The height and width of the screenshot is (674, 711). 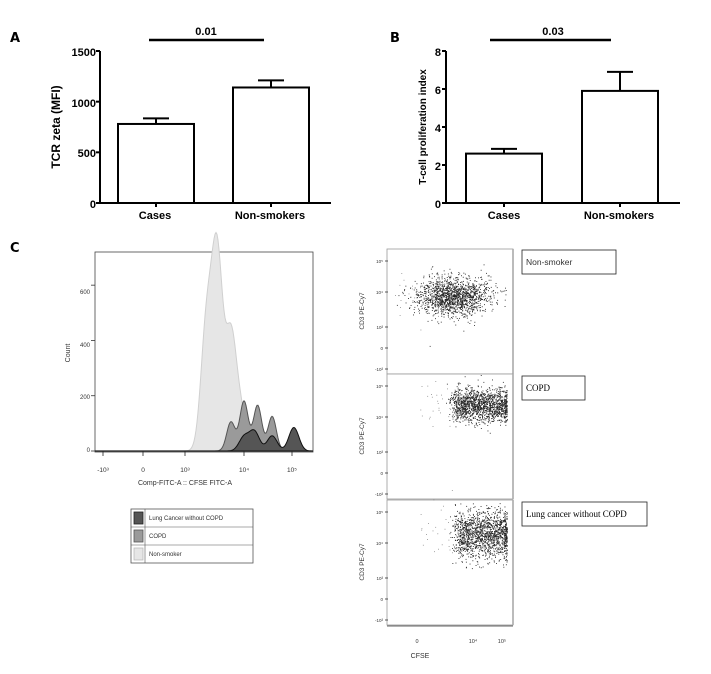 What do you see at coordinates (84, 53) in the screenshot?
I see `chart-a-ytick-3: 1500` at bounding box center [84, 53].